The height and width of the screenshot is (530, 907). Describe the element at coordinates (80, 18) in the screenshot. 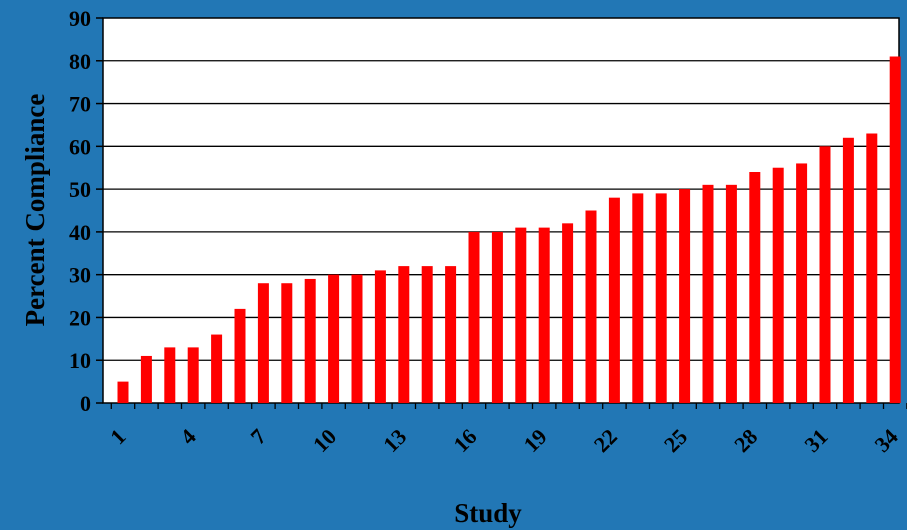

I see `y-tick-label: 90` at that location.